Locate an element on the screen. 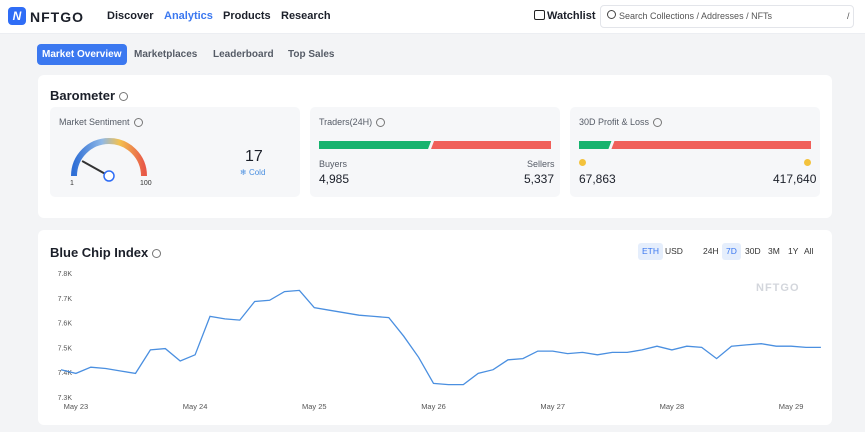 This screenshot has height=432, width=865. gauge-hub is located at coordinates (109, 176).